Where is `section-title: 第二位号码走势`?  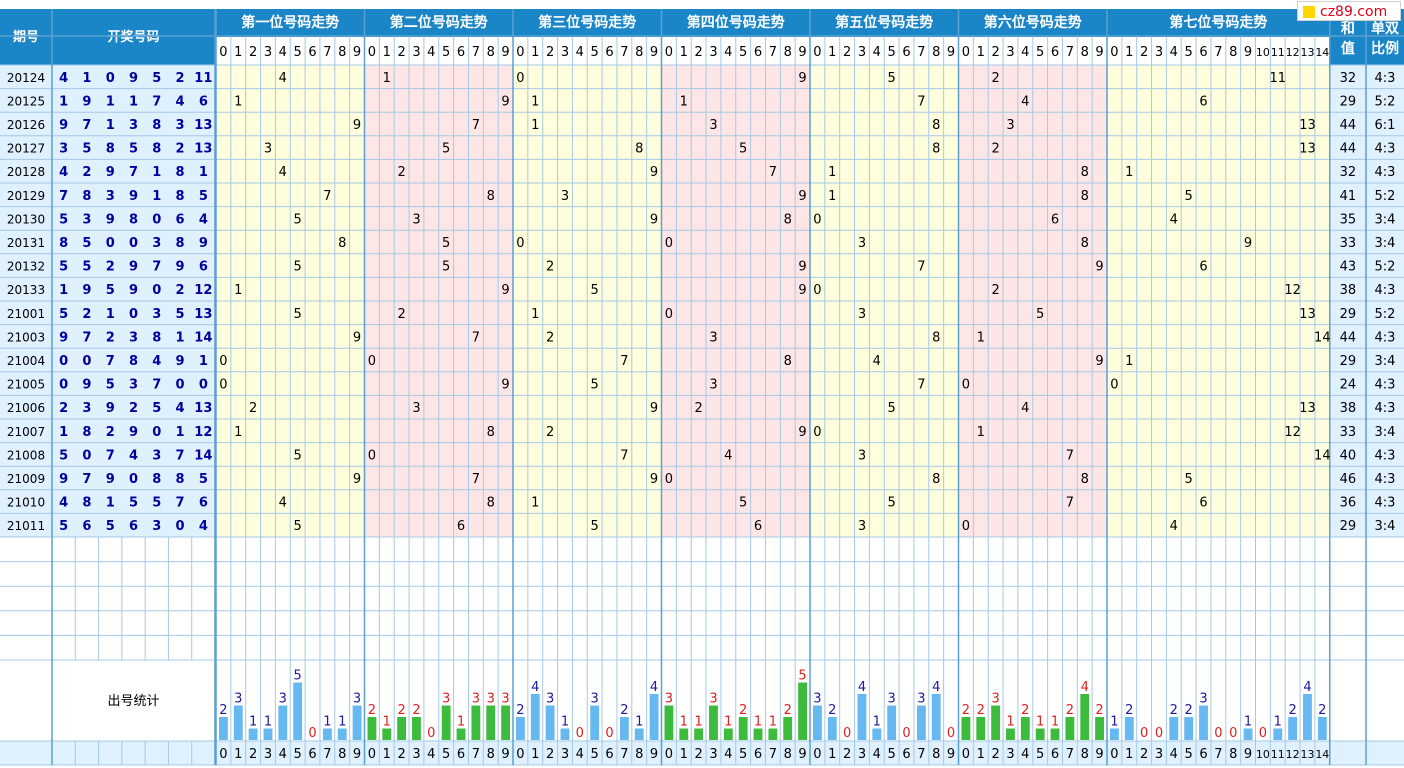
section-title: 第二位号码走势 is located at coordinates (439, 22).